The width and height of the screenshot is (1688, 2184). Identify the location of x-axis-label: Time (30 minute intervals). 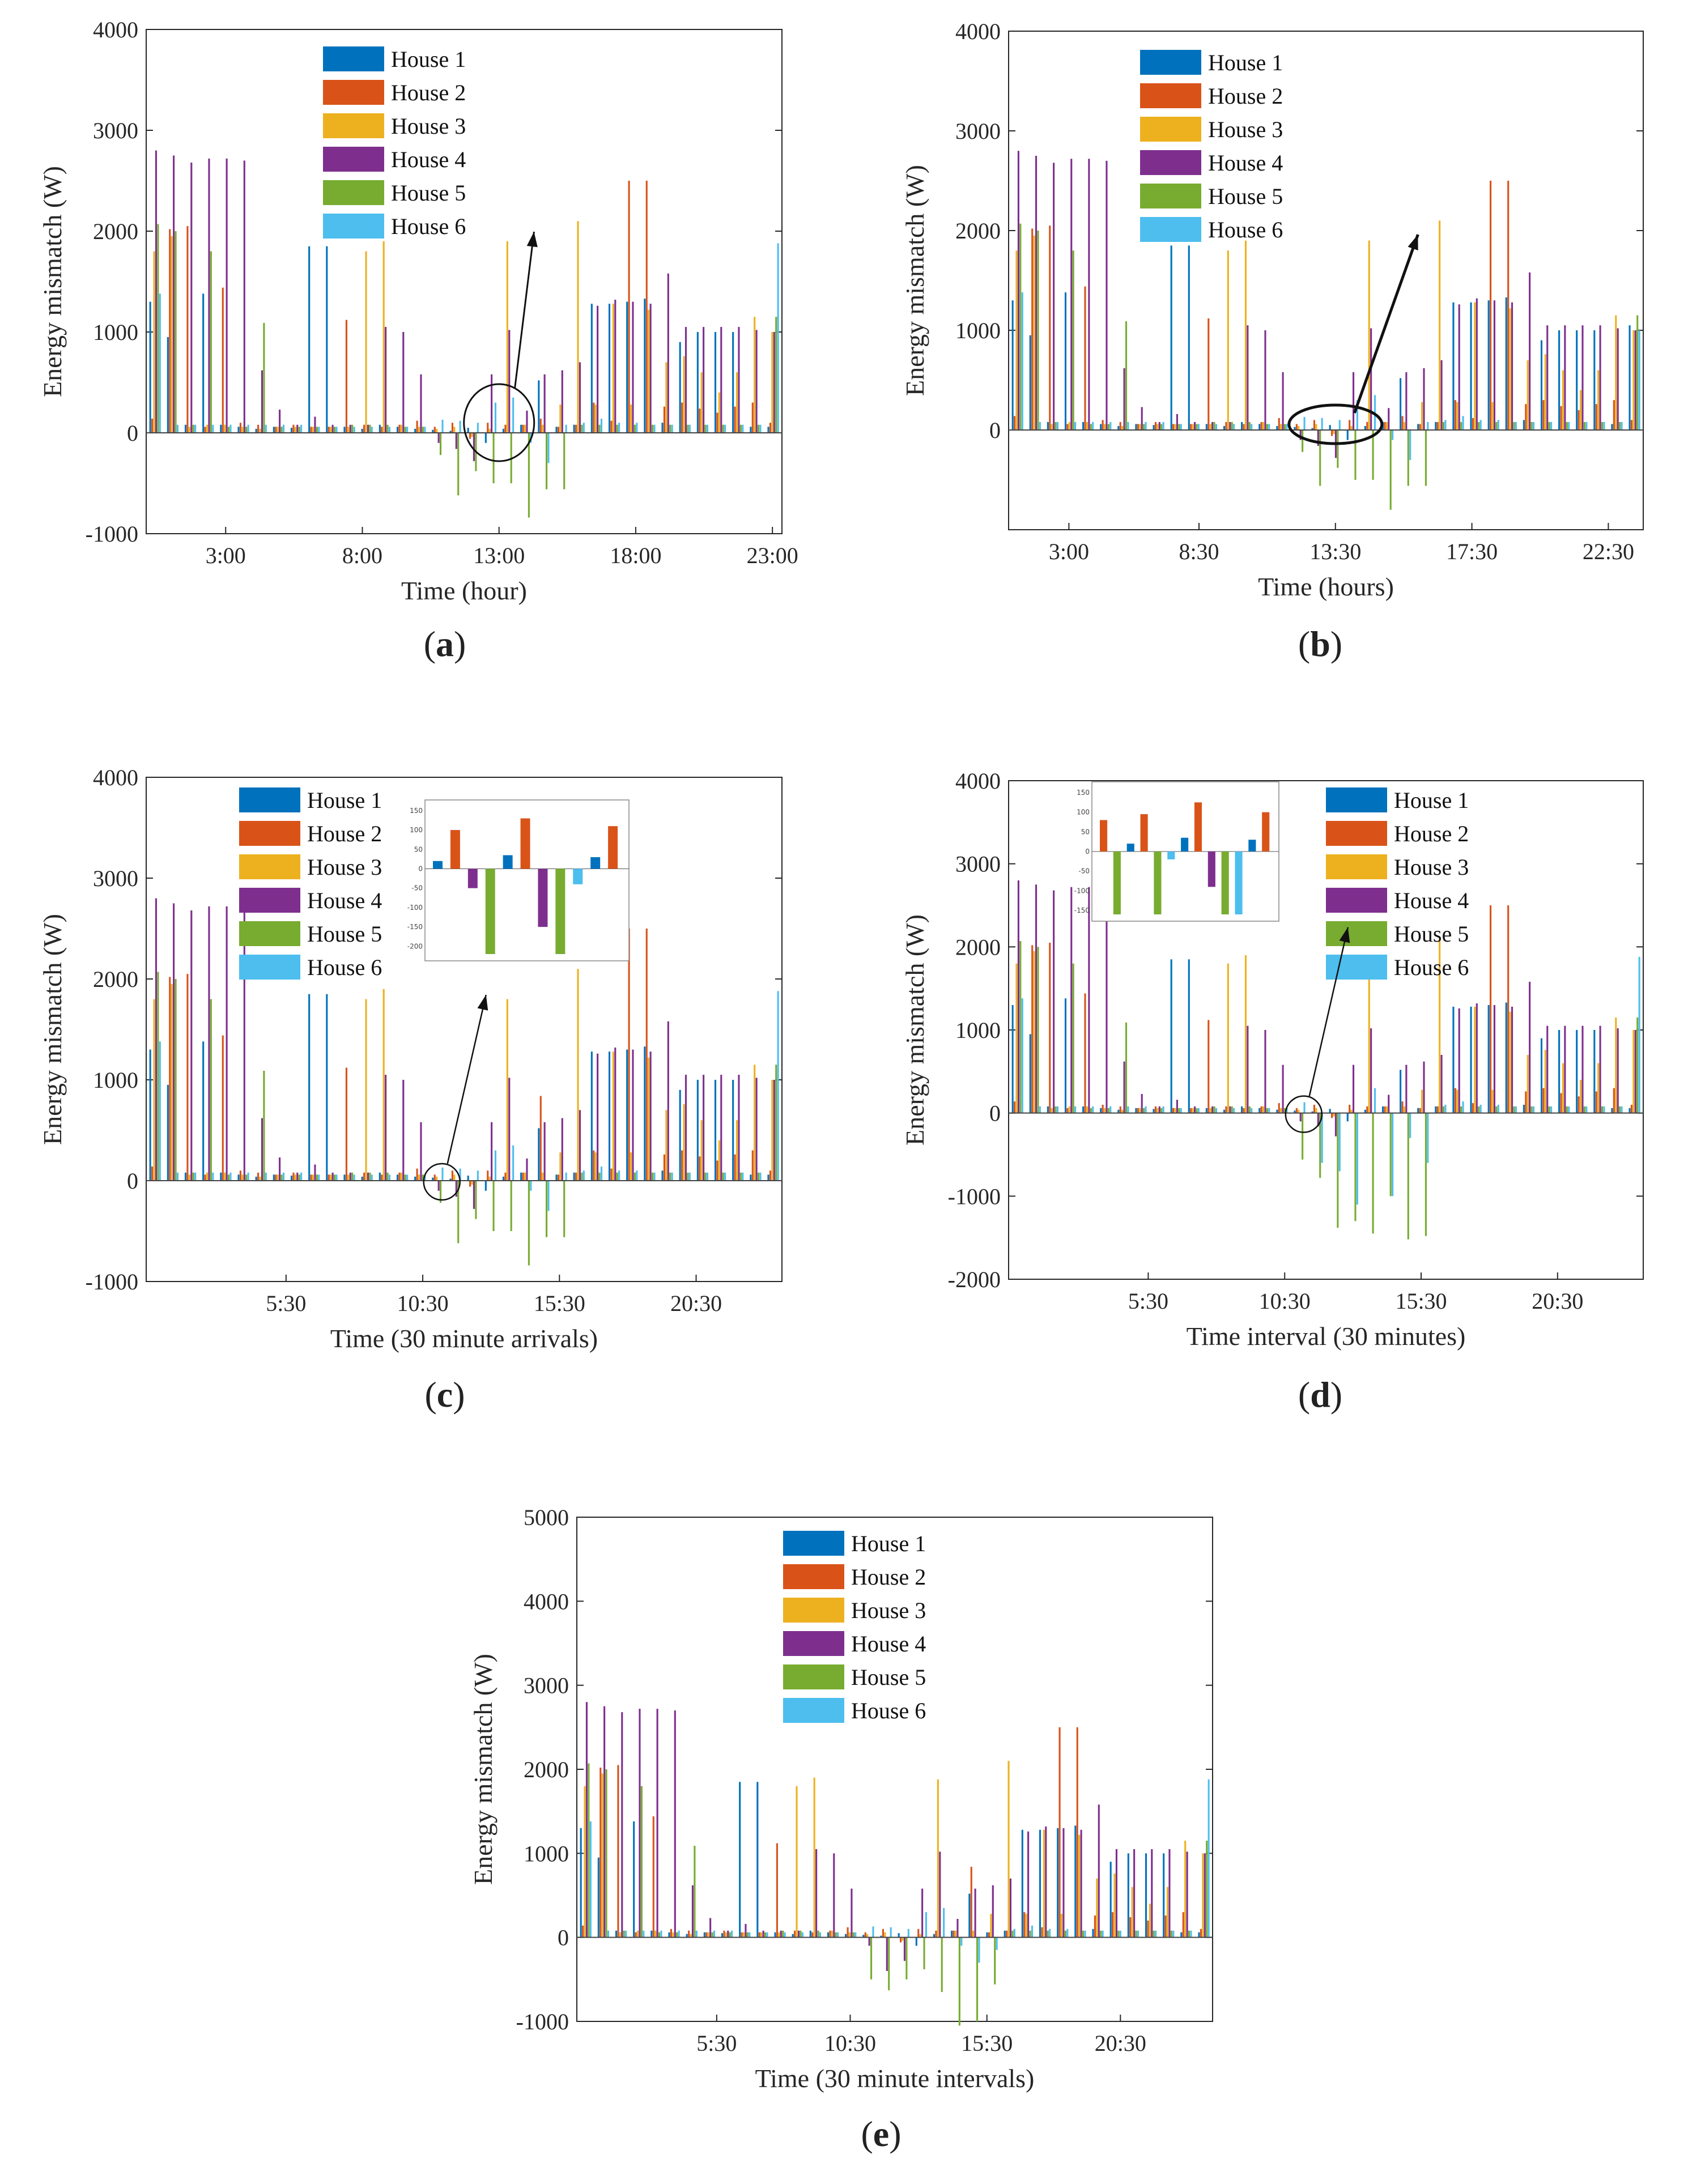
(895, 2078).